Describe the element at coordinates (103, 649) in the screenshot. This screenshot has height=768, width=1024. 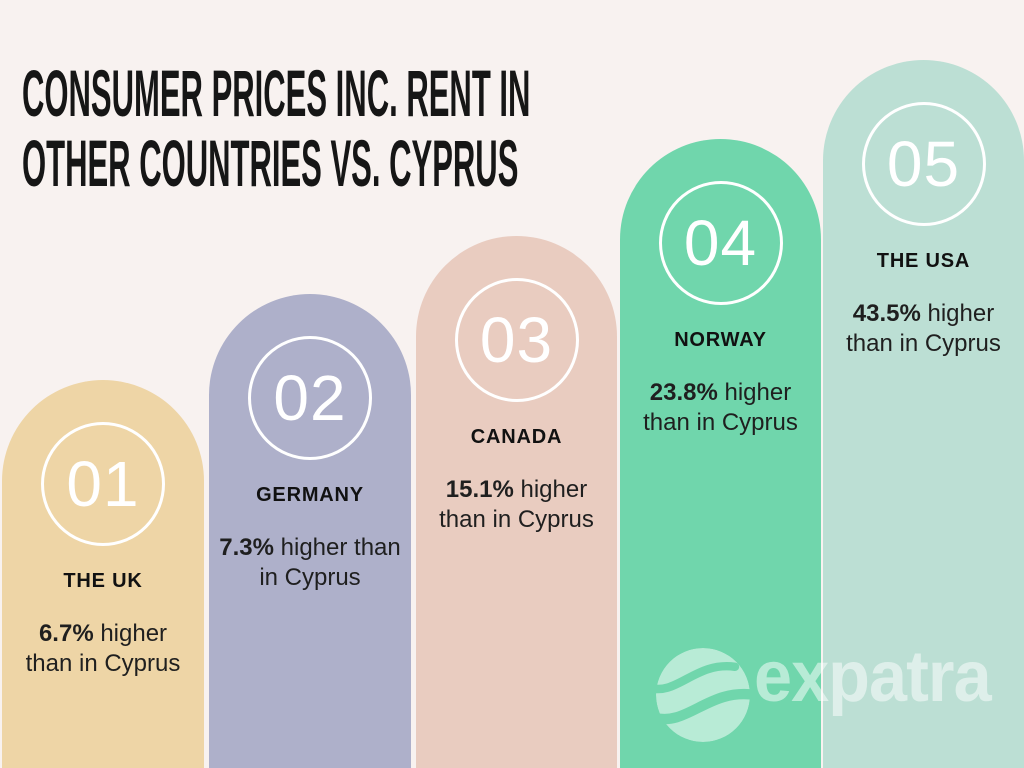
I see `stat-text: 6.7% higher than in Cyprus` at that location.